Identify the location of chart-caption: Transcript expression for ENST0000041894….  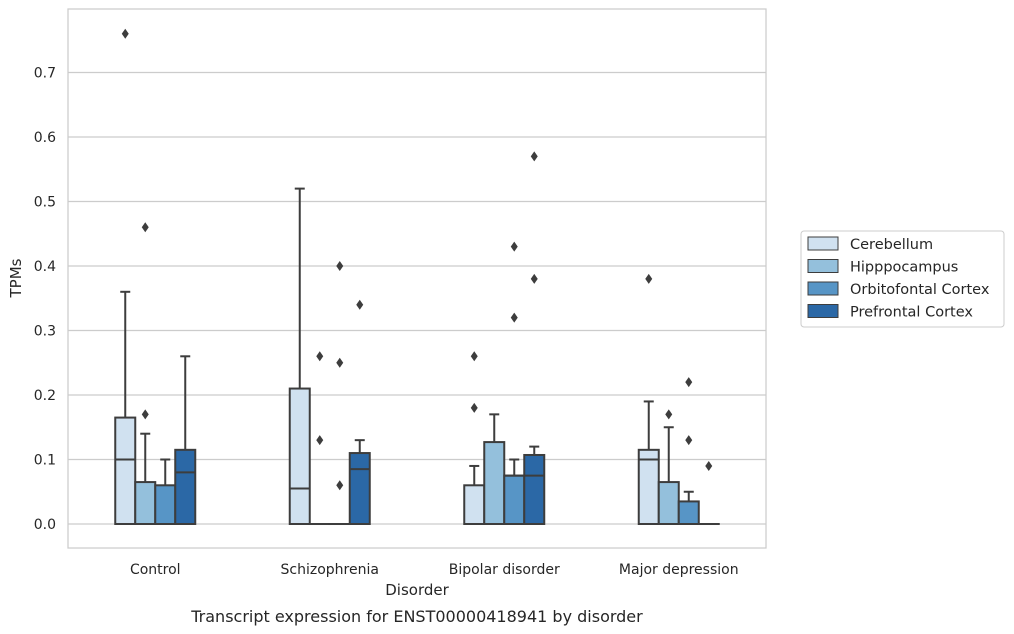
(416, 616).